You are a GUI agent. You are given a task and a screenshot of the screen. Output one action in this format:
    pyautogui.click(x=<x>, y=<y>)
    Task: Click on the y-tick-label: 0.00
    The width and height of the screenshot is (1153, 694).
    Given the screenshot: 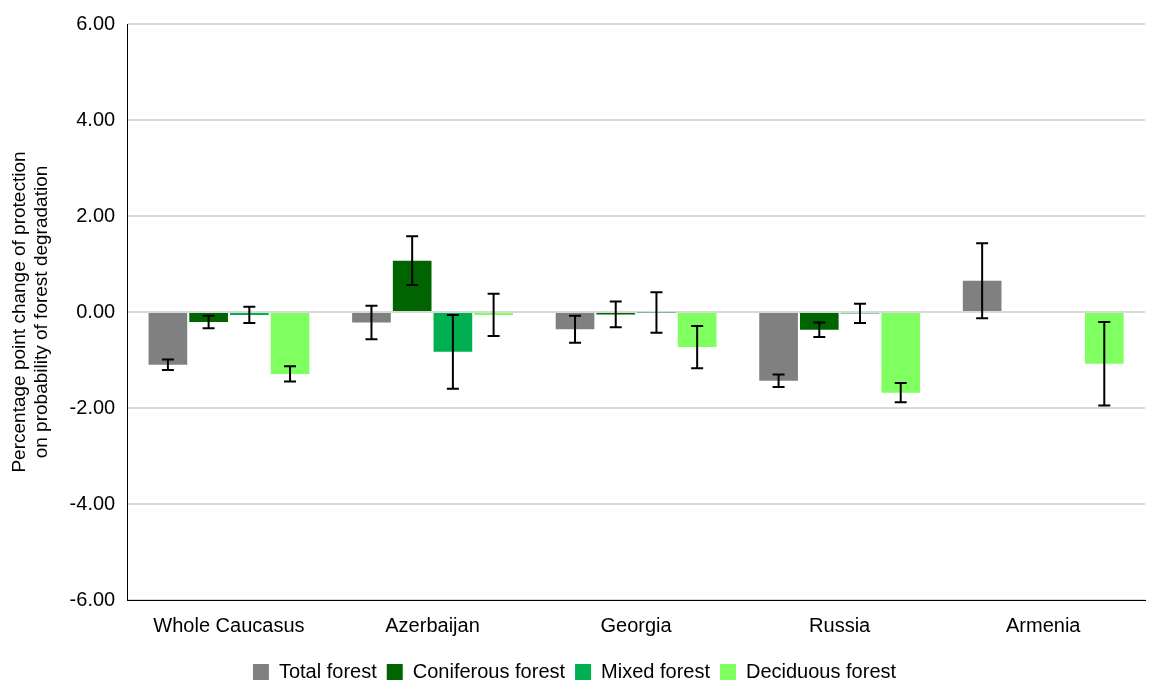 What is the action you would take?
    pyautogui.click(x=96, y=310)
    